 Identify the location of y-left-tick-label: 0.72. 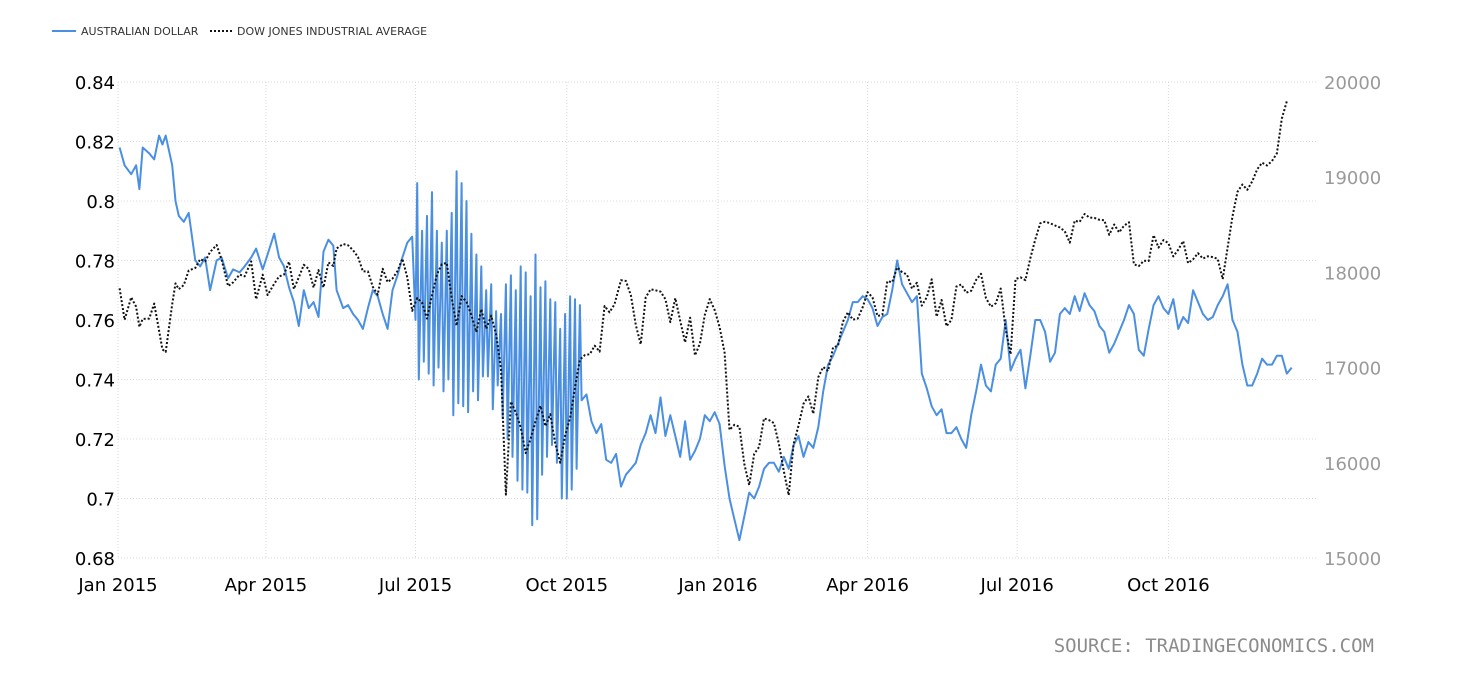
(95, 440).